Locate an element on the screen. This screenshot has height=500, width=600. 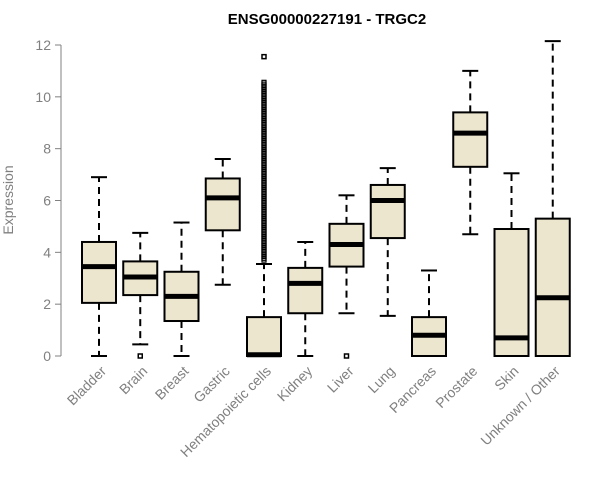
box-skin is located at coordinates (511, 264).